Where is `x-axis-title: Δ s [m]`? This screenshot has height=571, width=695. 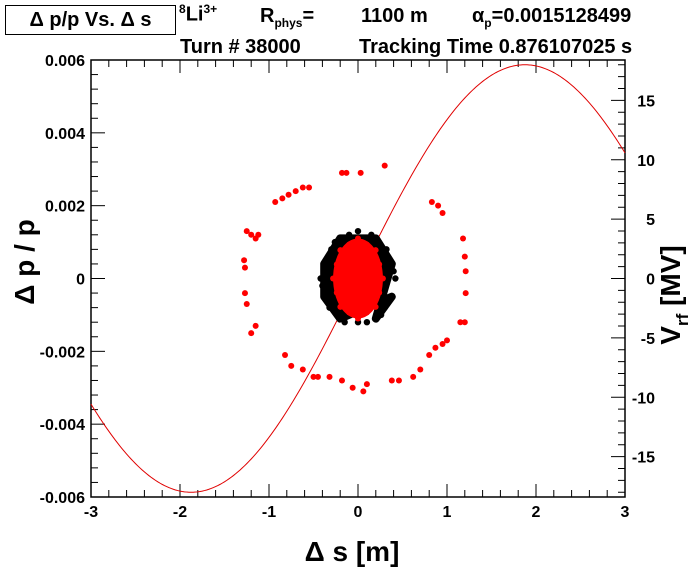 x-axis-title: Δ s [m] is located at coordinates (352, 551).